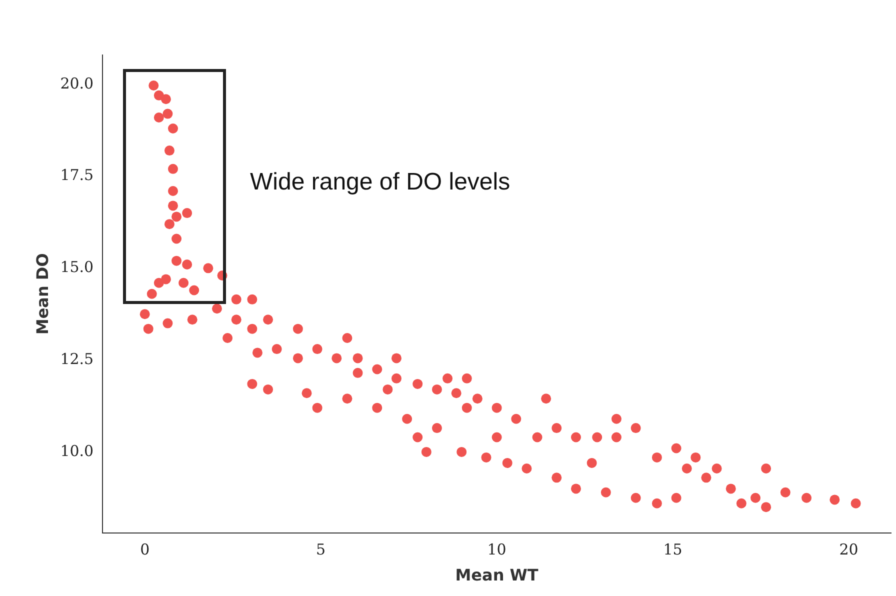  What do you see at coordinates (496, 549) in the screenshot?
I see `x-tick-label: 10` at bounding box center [496, 549].